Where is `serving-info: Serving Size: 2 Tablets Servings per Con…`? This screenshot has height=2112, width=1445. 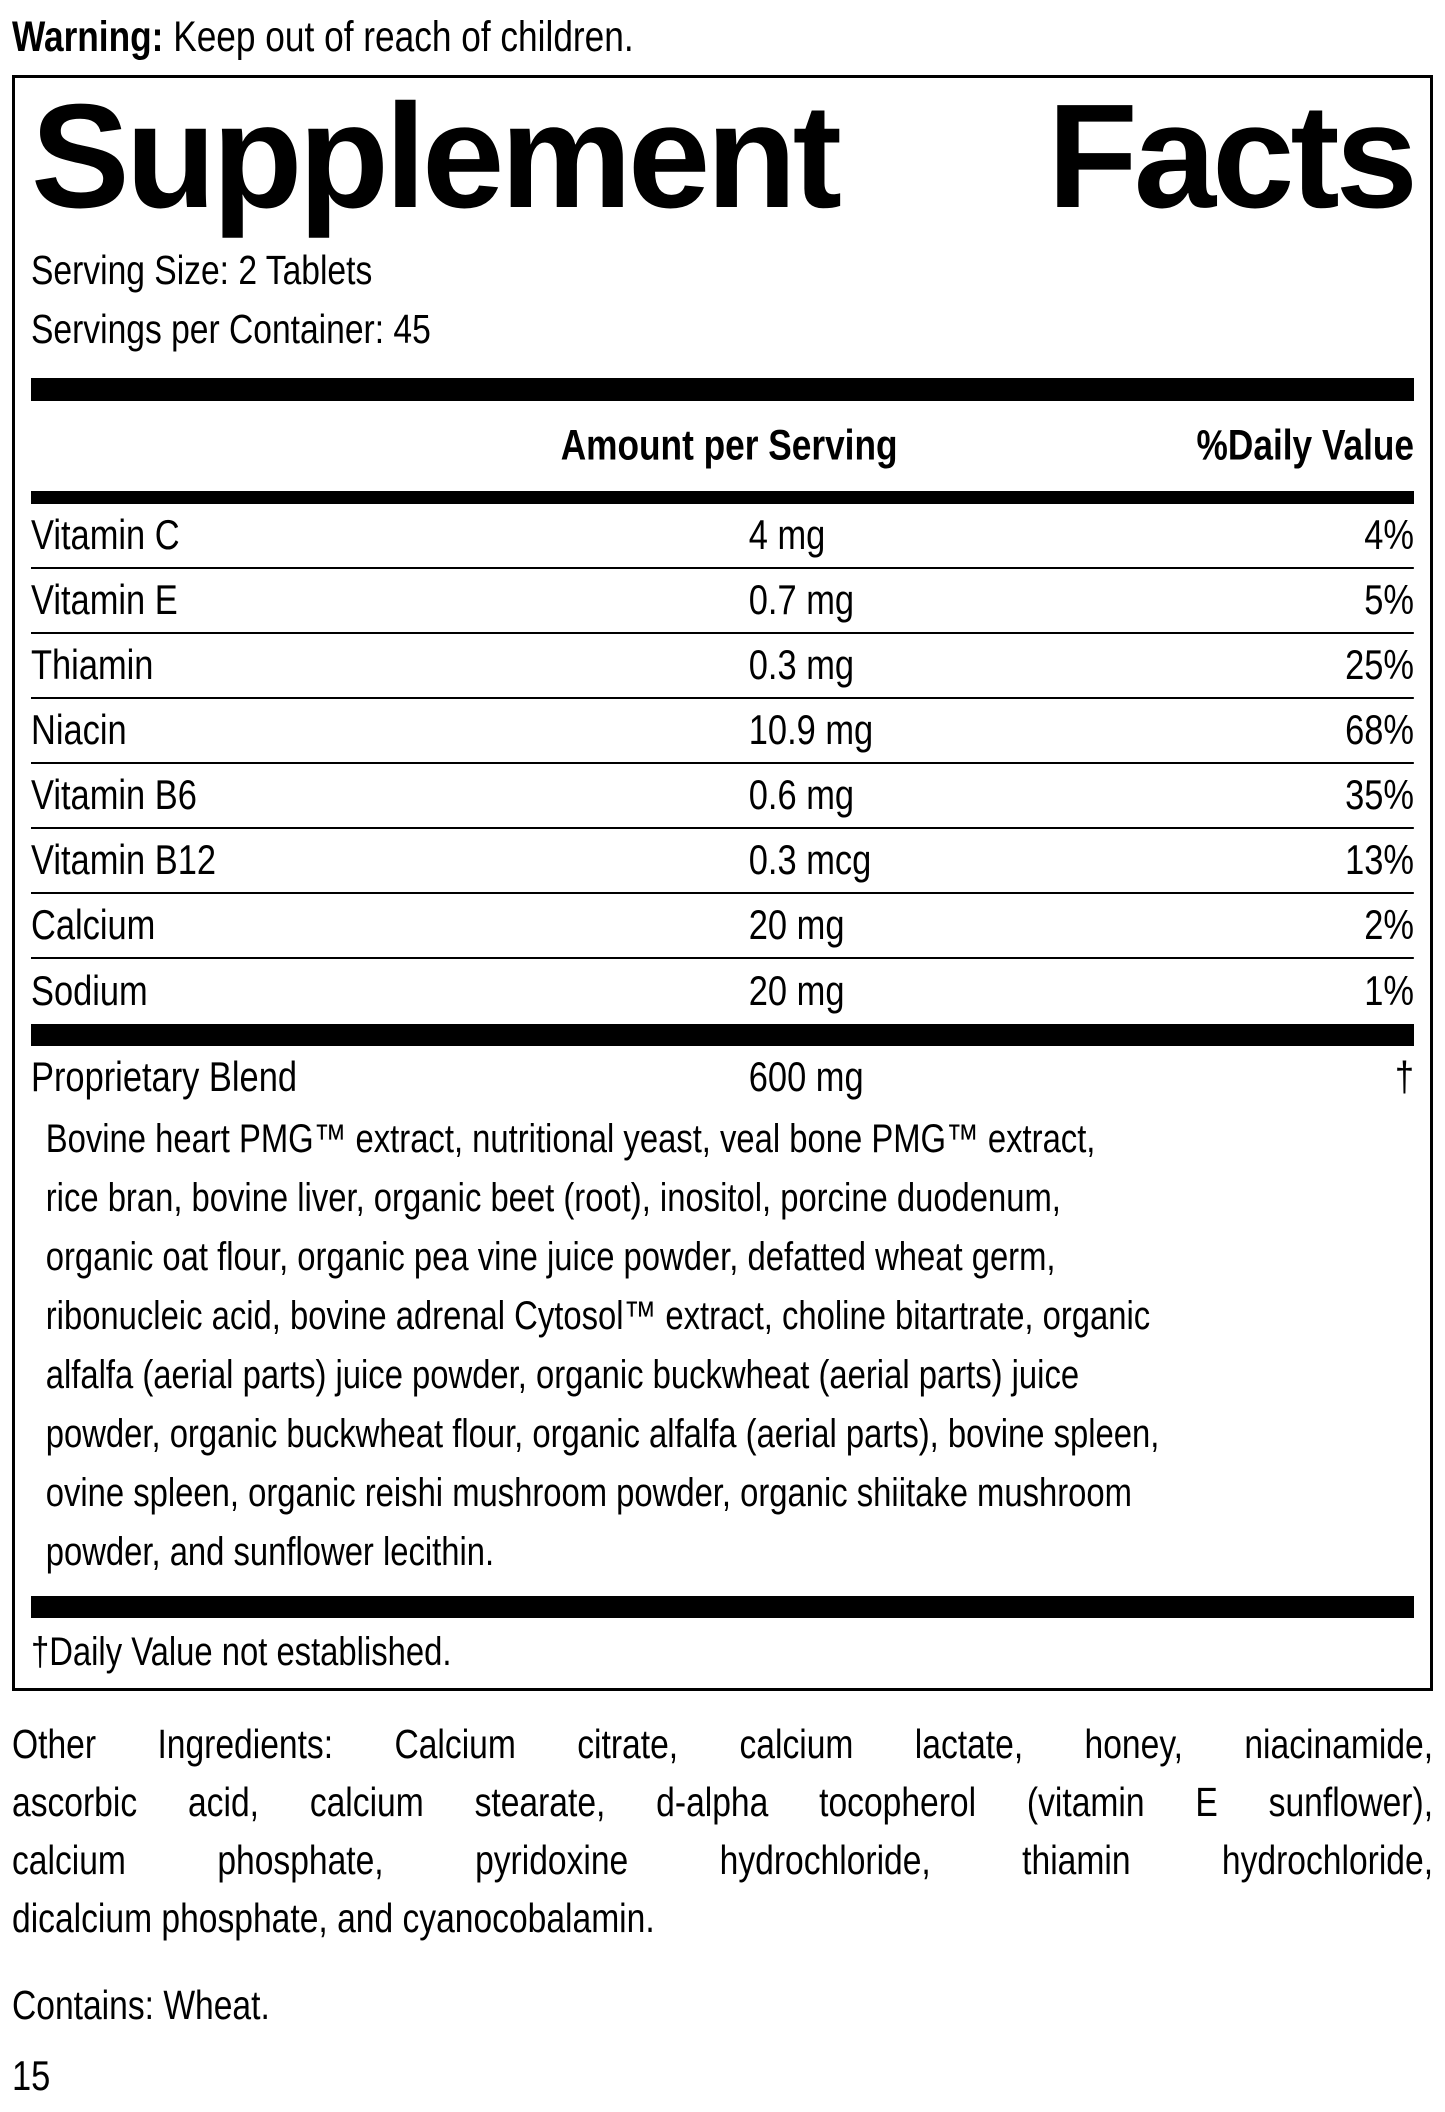
serving-info: Serving Size: 2 Tablets Servings per Con… is located at coordinates (722, 300).